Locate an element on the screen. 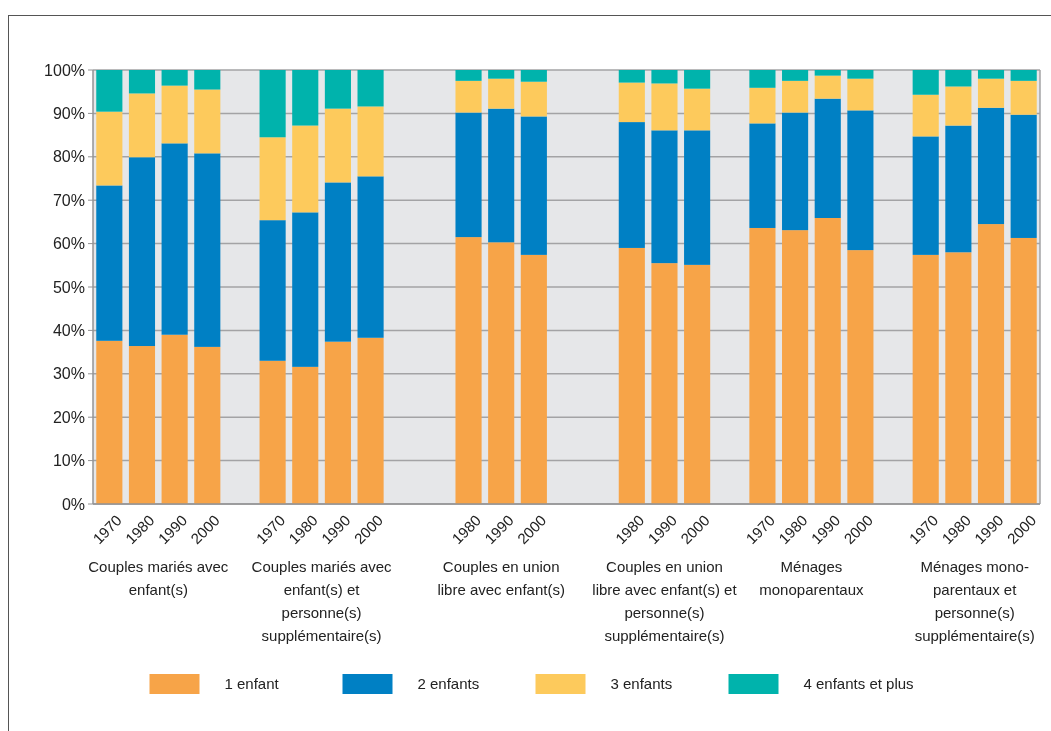  y-tick-label: 30% is located at coordinates (68, 374).